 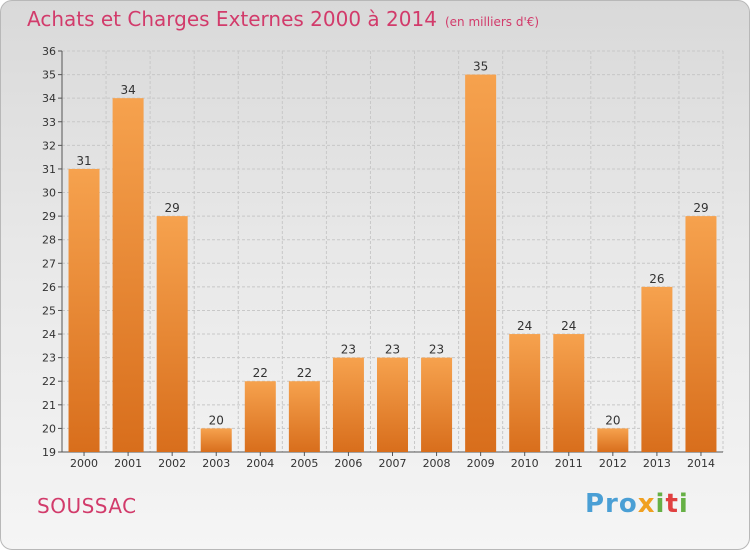 I want to click on x-tick-label-2004: 2004, so click(x=260, y=463).